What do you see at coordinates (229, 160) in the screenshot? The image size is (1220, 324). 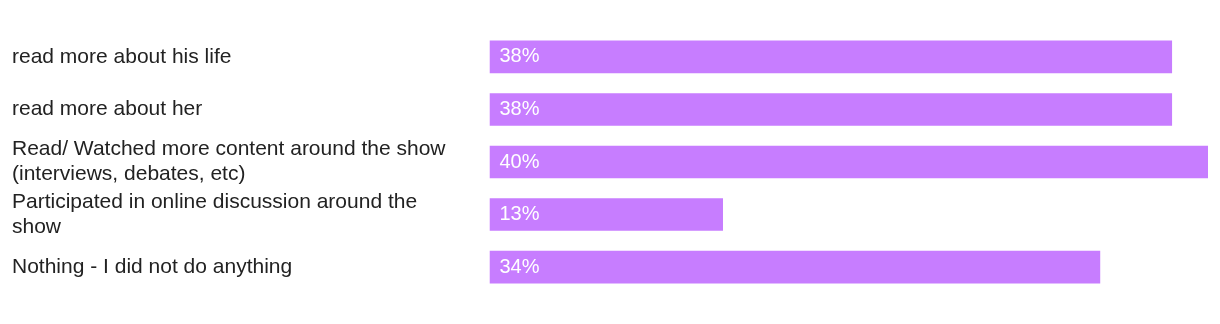 I see `y-tick-label: Read/ Watched more content around the show (interviews, debates, etc)` at bounding box center [229, 160].